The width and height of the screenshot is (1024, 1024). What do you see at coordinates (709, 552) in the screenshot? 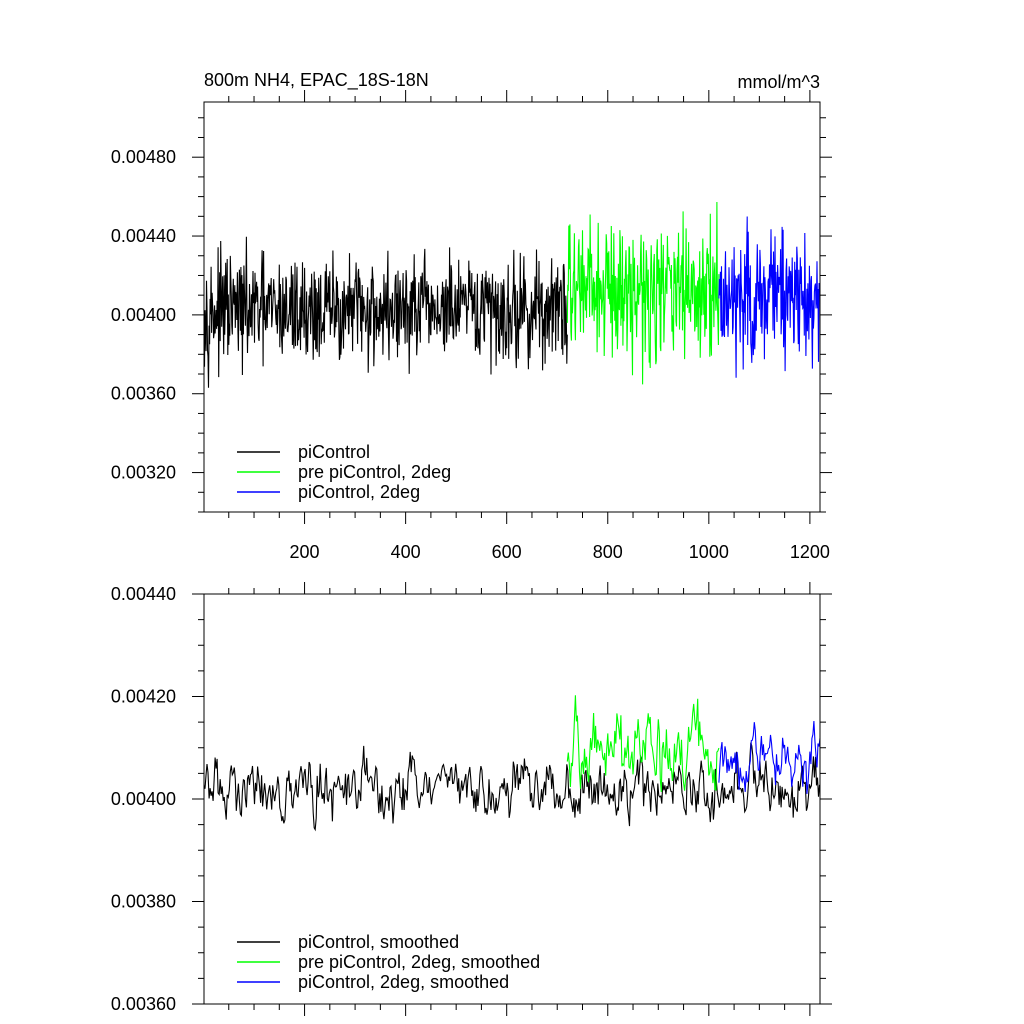
I see `x-tick-label: 1000` at bounding box center [709, 552].